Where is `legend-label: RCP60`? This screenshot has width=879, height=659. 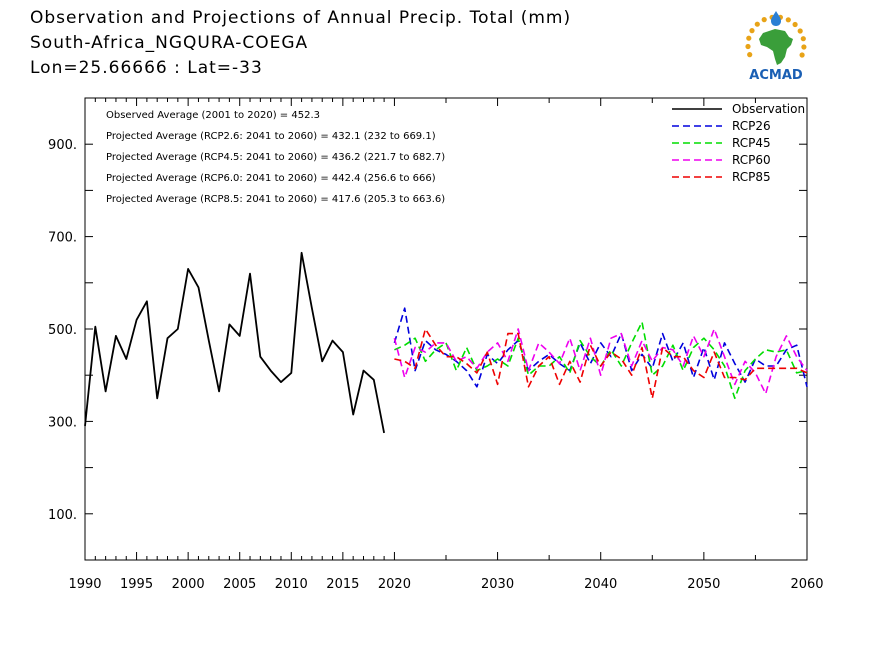
legend-label: RCP60 is located at coordinates (751, 160).